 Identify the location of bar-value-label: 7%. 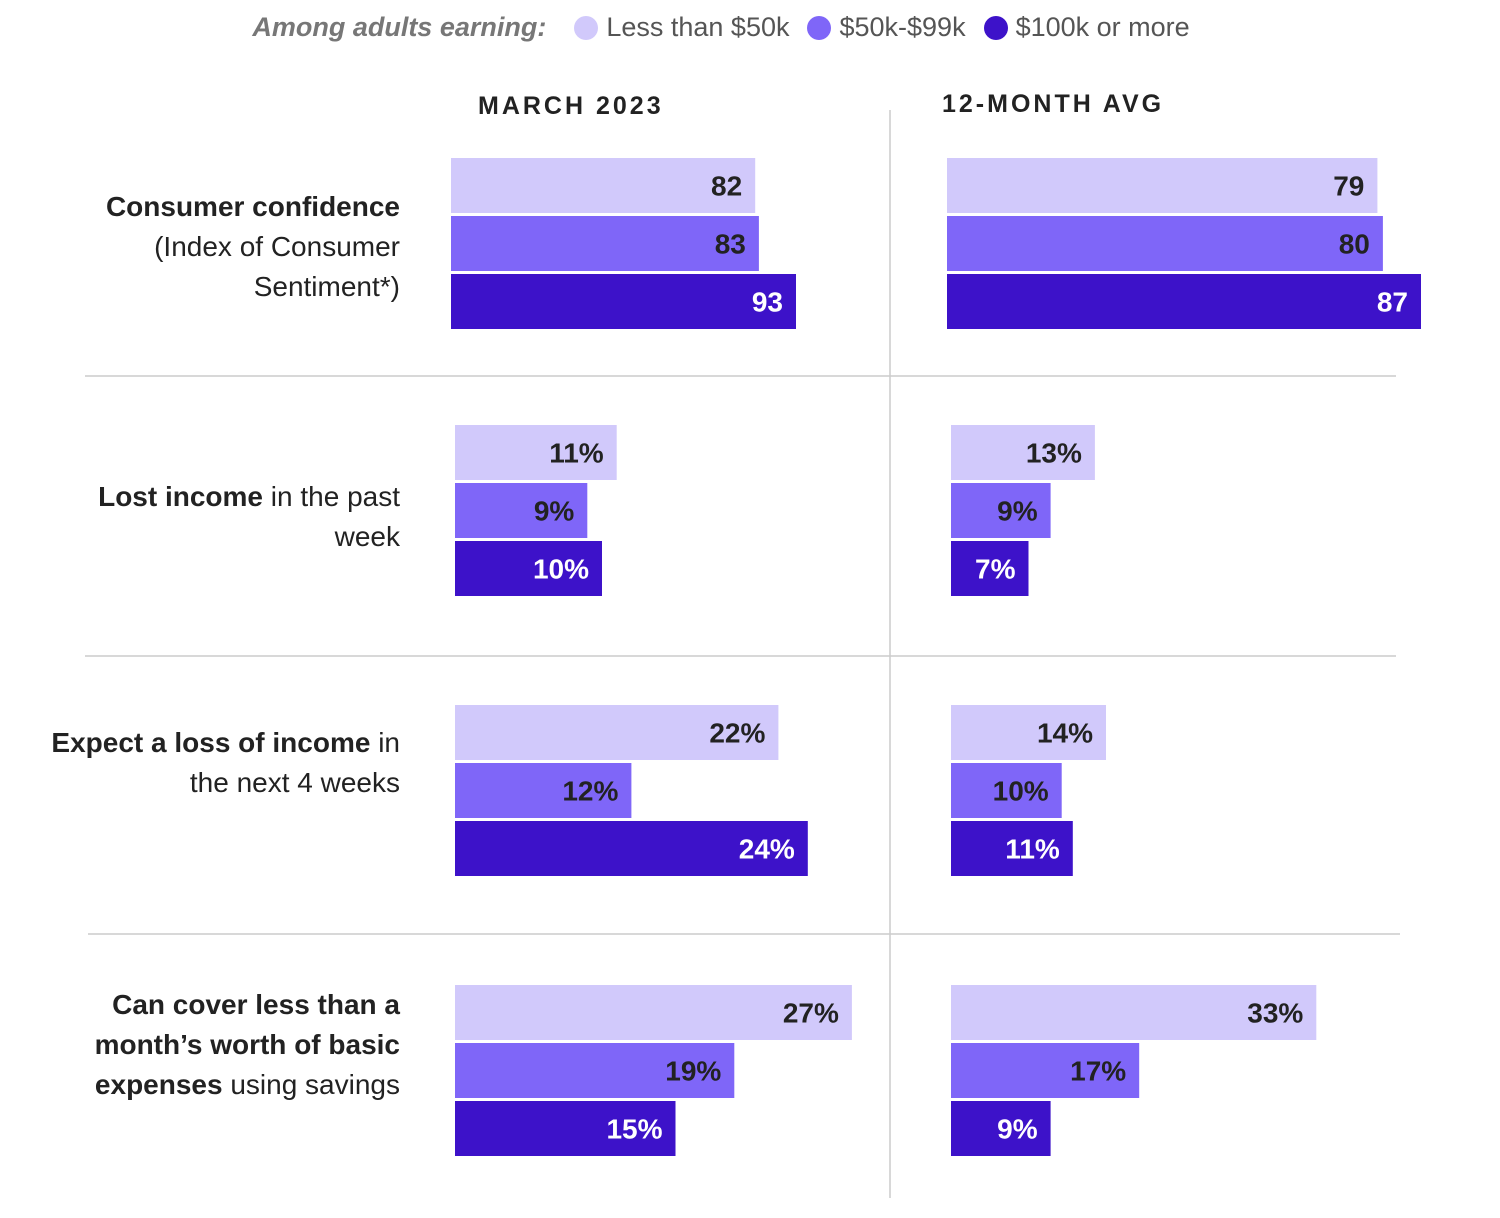
(995, 569).